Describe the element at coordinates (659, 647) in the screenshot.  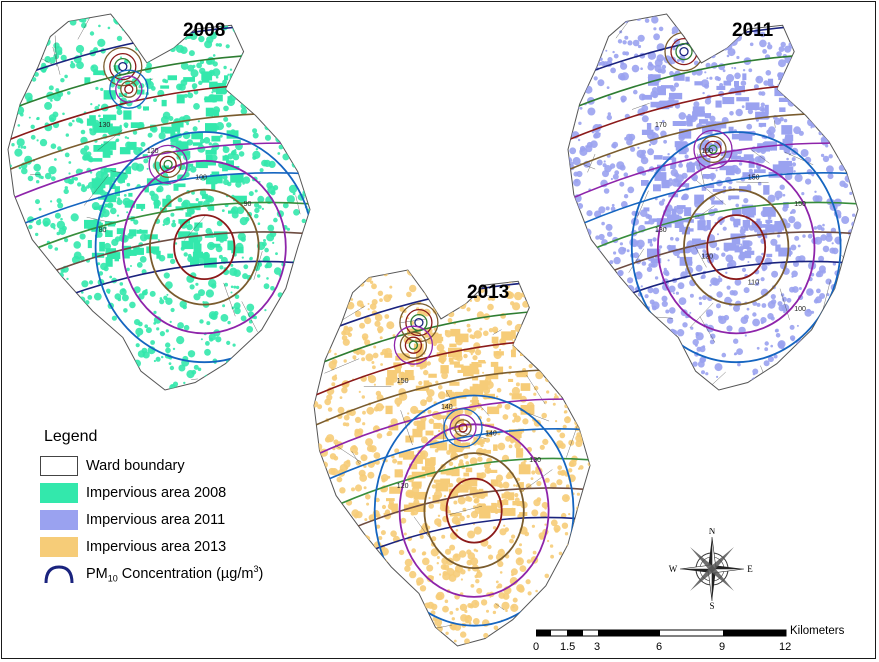
I see `scale-tick-3: 6` at that location.